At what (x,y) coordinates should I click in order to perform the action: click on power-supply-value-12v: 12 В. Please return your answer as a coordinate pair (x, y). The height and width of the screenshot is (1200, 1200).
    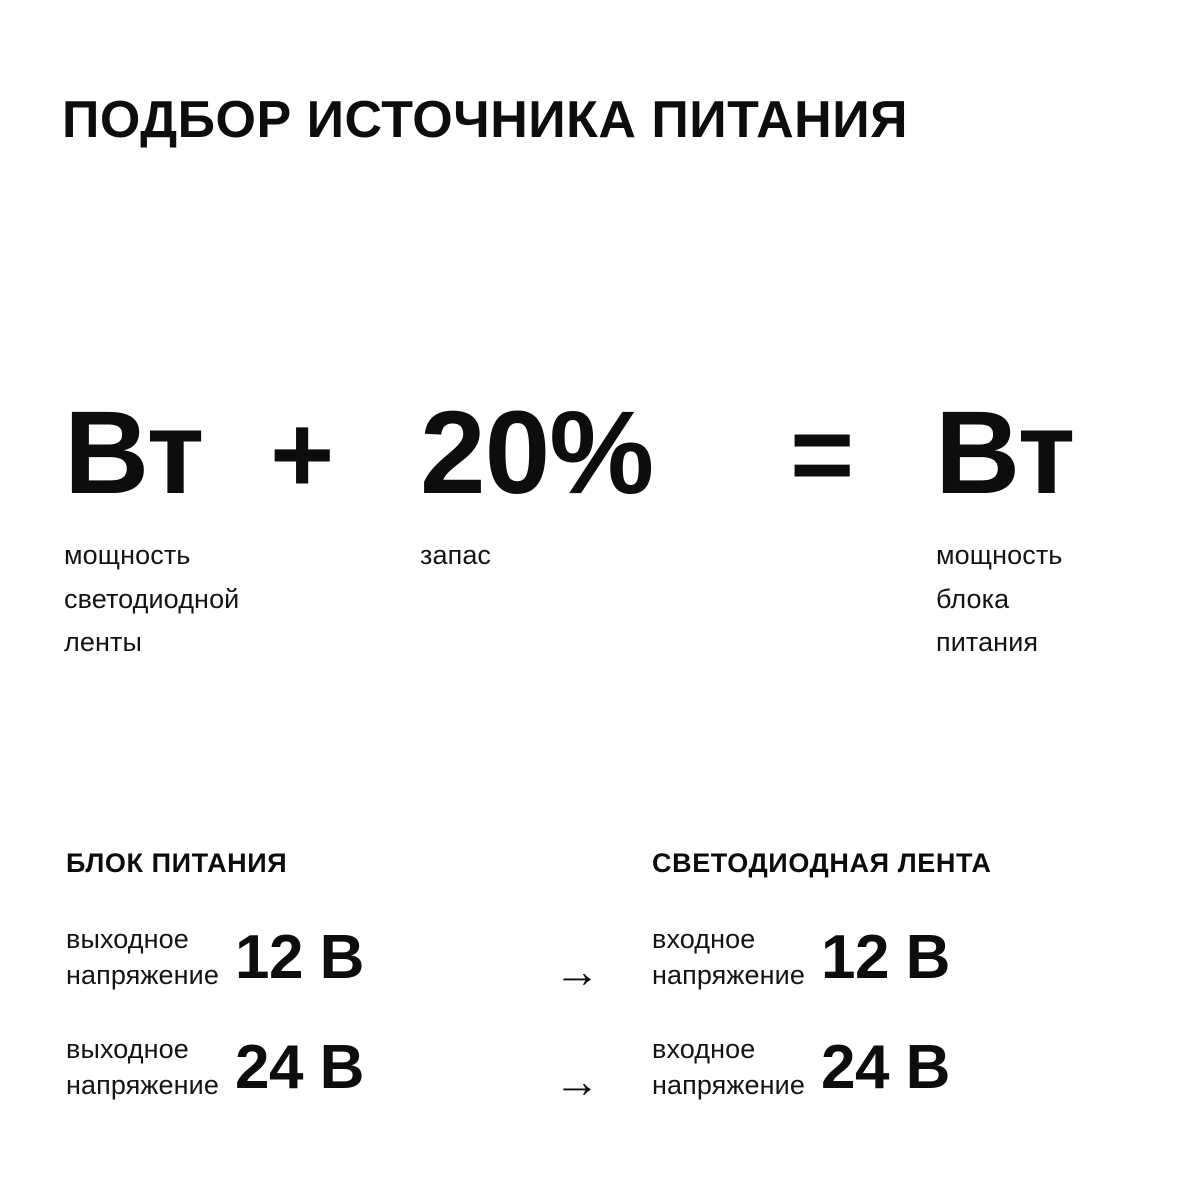
    Looking at the image, I should click on (299, 957).